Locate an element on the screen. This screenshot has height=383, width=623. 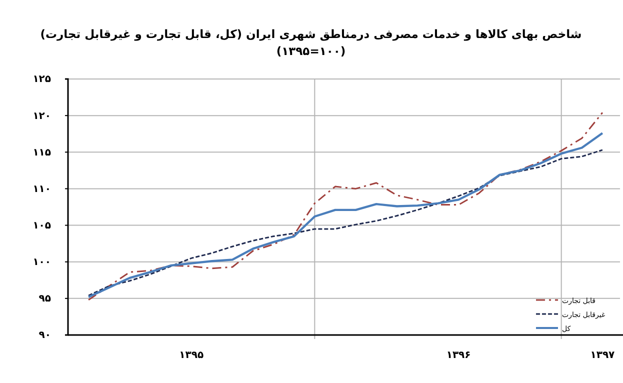
x-tick-label: ۱۳۹۶ is located at coordinates (458, 356).